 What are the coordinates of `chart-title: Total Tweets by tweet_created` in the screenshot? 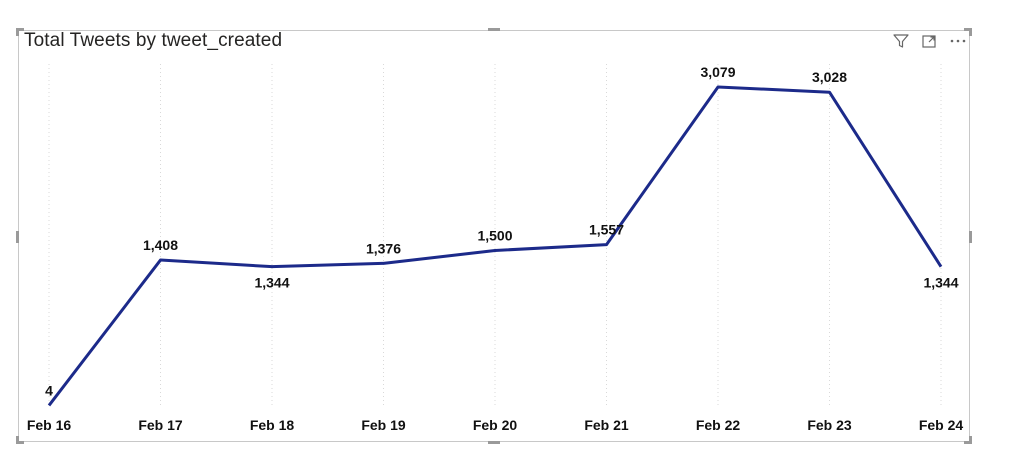 It's located at (153, 40).